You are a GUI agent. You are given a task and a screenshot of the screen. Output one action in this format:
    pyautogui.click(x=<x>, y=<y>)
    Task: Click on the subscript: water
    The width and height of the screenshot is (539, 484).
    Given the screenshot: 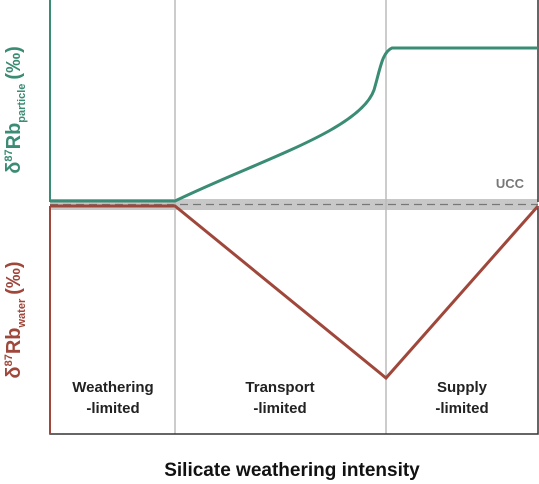 What is the action you would take?
    pyautogui.click(x=22, y=313)
    